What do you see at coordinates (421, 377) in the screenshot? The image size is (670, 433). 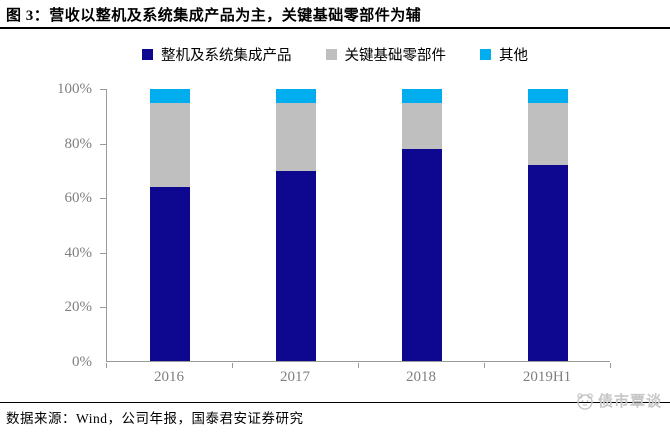 I see `x-axis-label: 2018` at bounding box center [421, 377].